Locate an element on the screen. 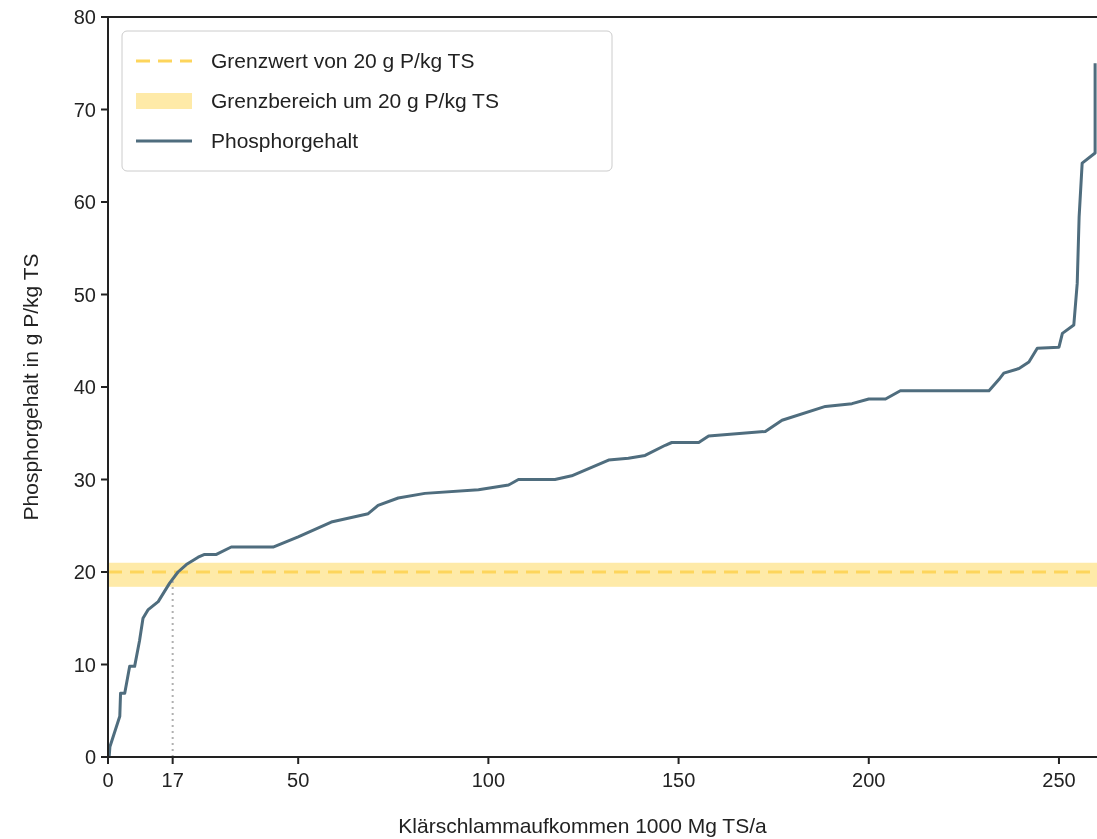  y-tick-label: 50 is located at coordinates (84, 294).